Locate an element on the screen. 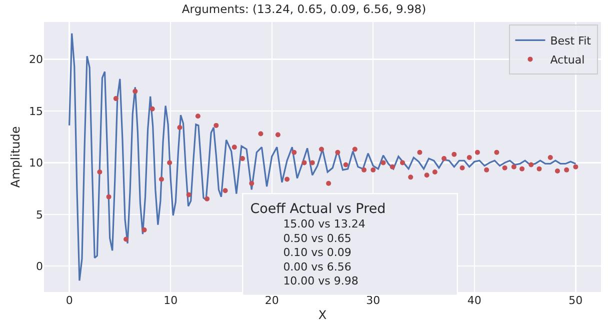 This screenshot has width=608, height=333. legend-label: Best Fit is located at coordinates (571, 41).